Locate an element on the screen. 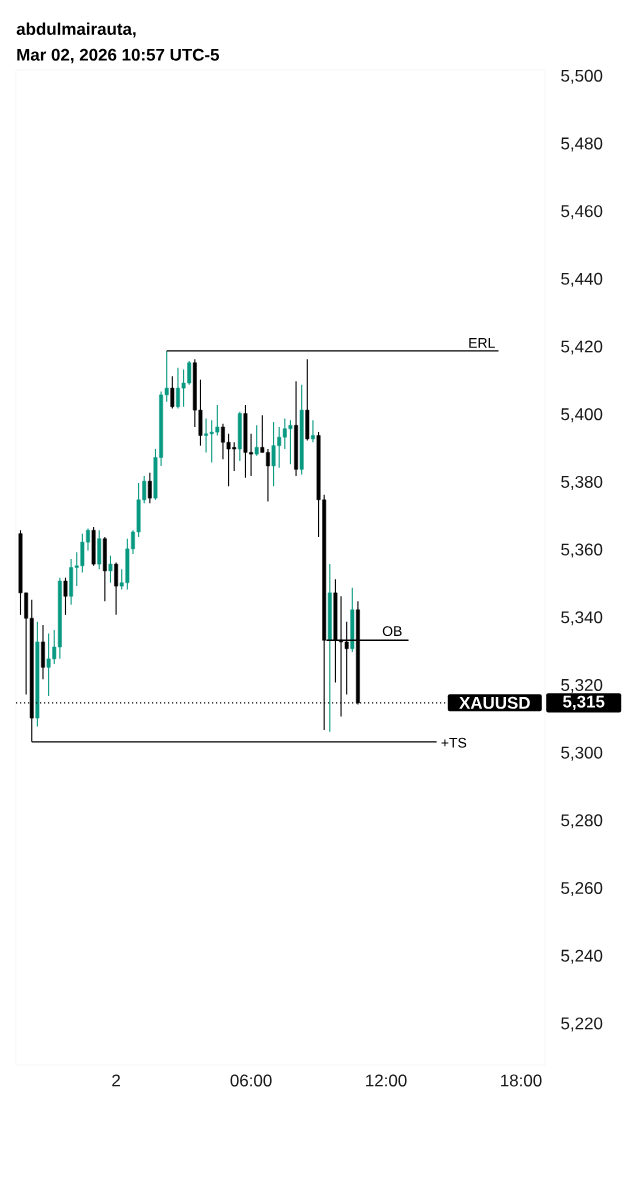 The width and height of the screenshot is (642, 1200). x-tick-label: 2 is located at coordinates (116, 1080).